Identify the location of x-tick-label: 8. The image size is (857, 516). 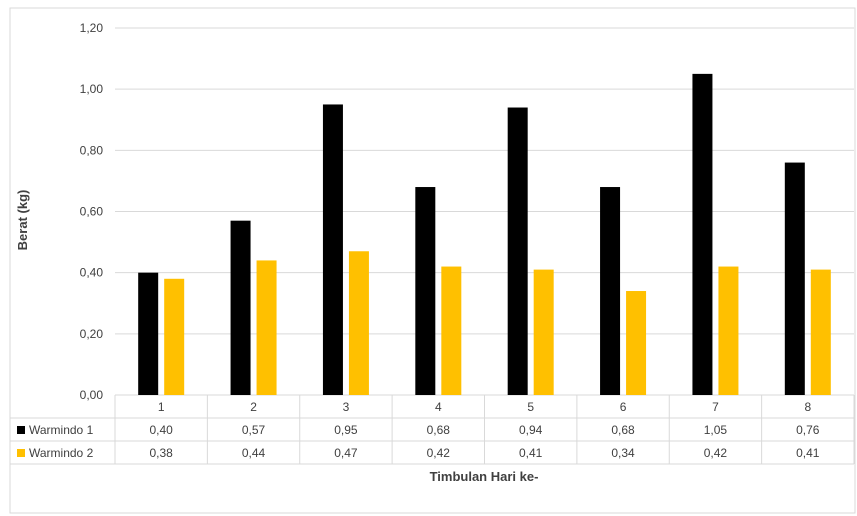
(807, 407).